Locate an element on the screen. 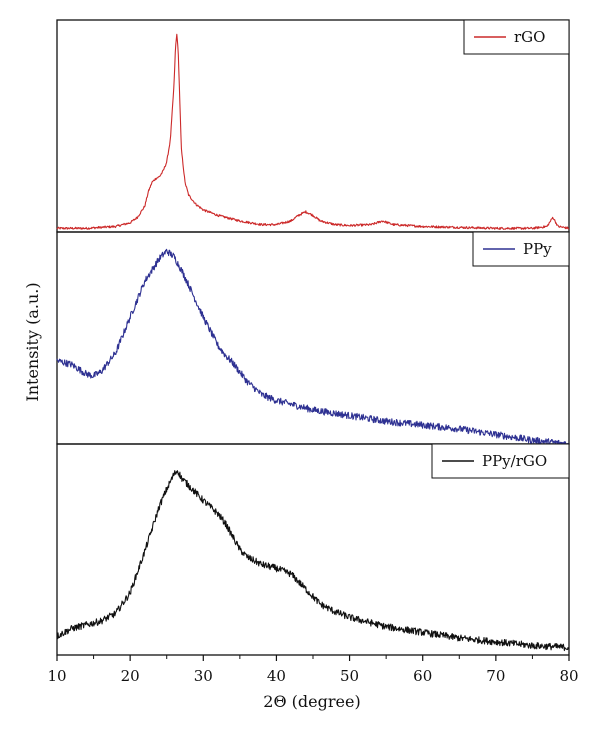  x-axis-label: 2Θ (degree) is located at coordinates (311, 701).